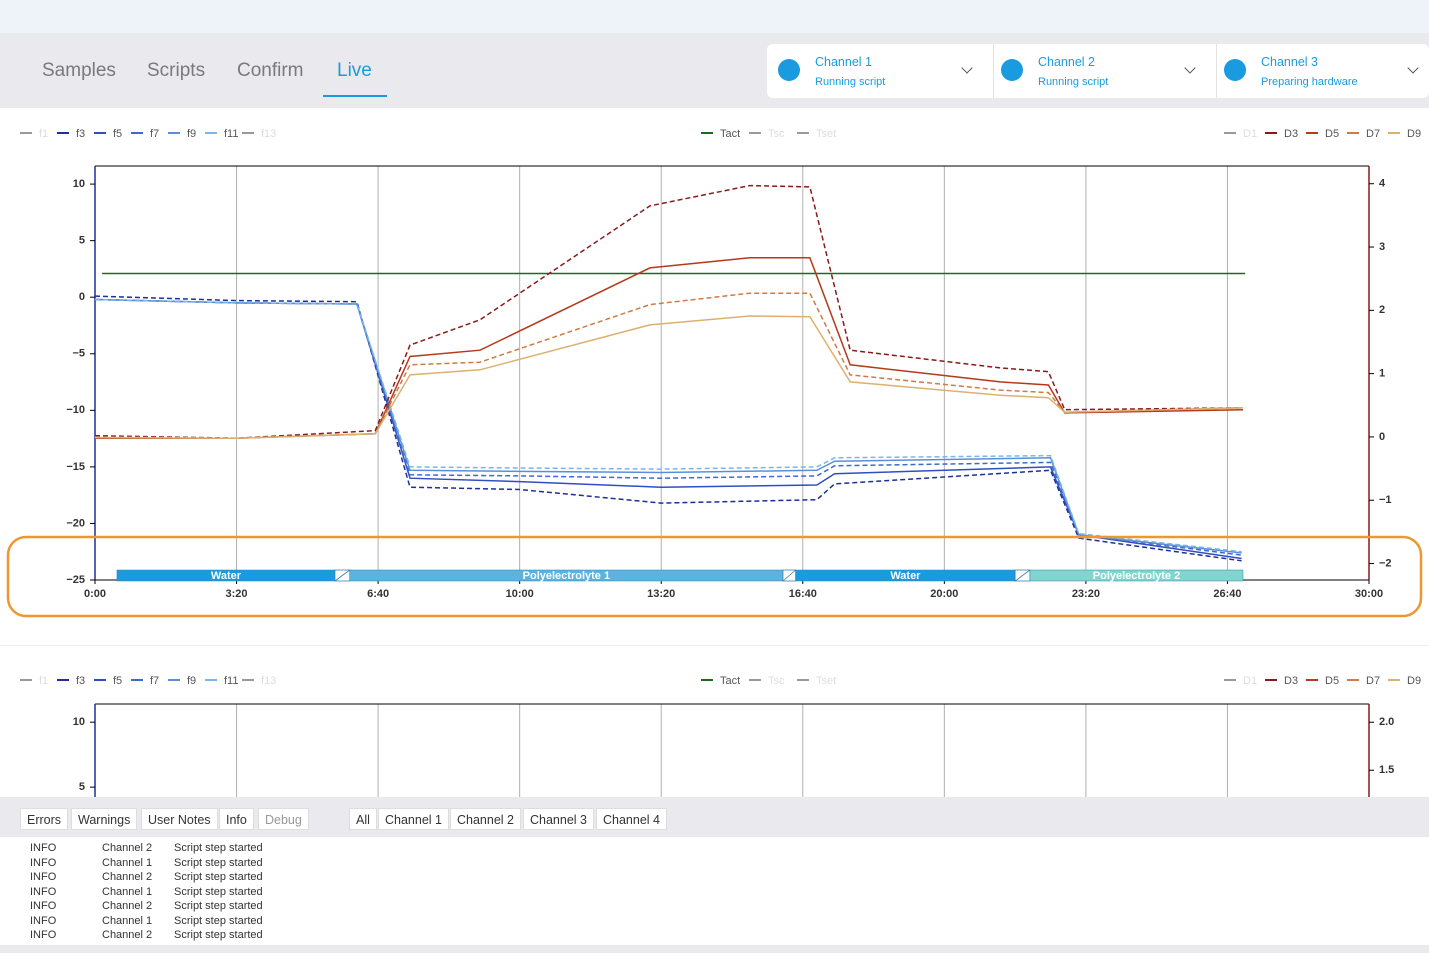  I want to click on y2-tick-label: 1, so click(1382, 374).